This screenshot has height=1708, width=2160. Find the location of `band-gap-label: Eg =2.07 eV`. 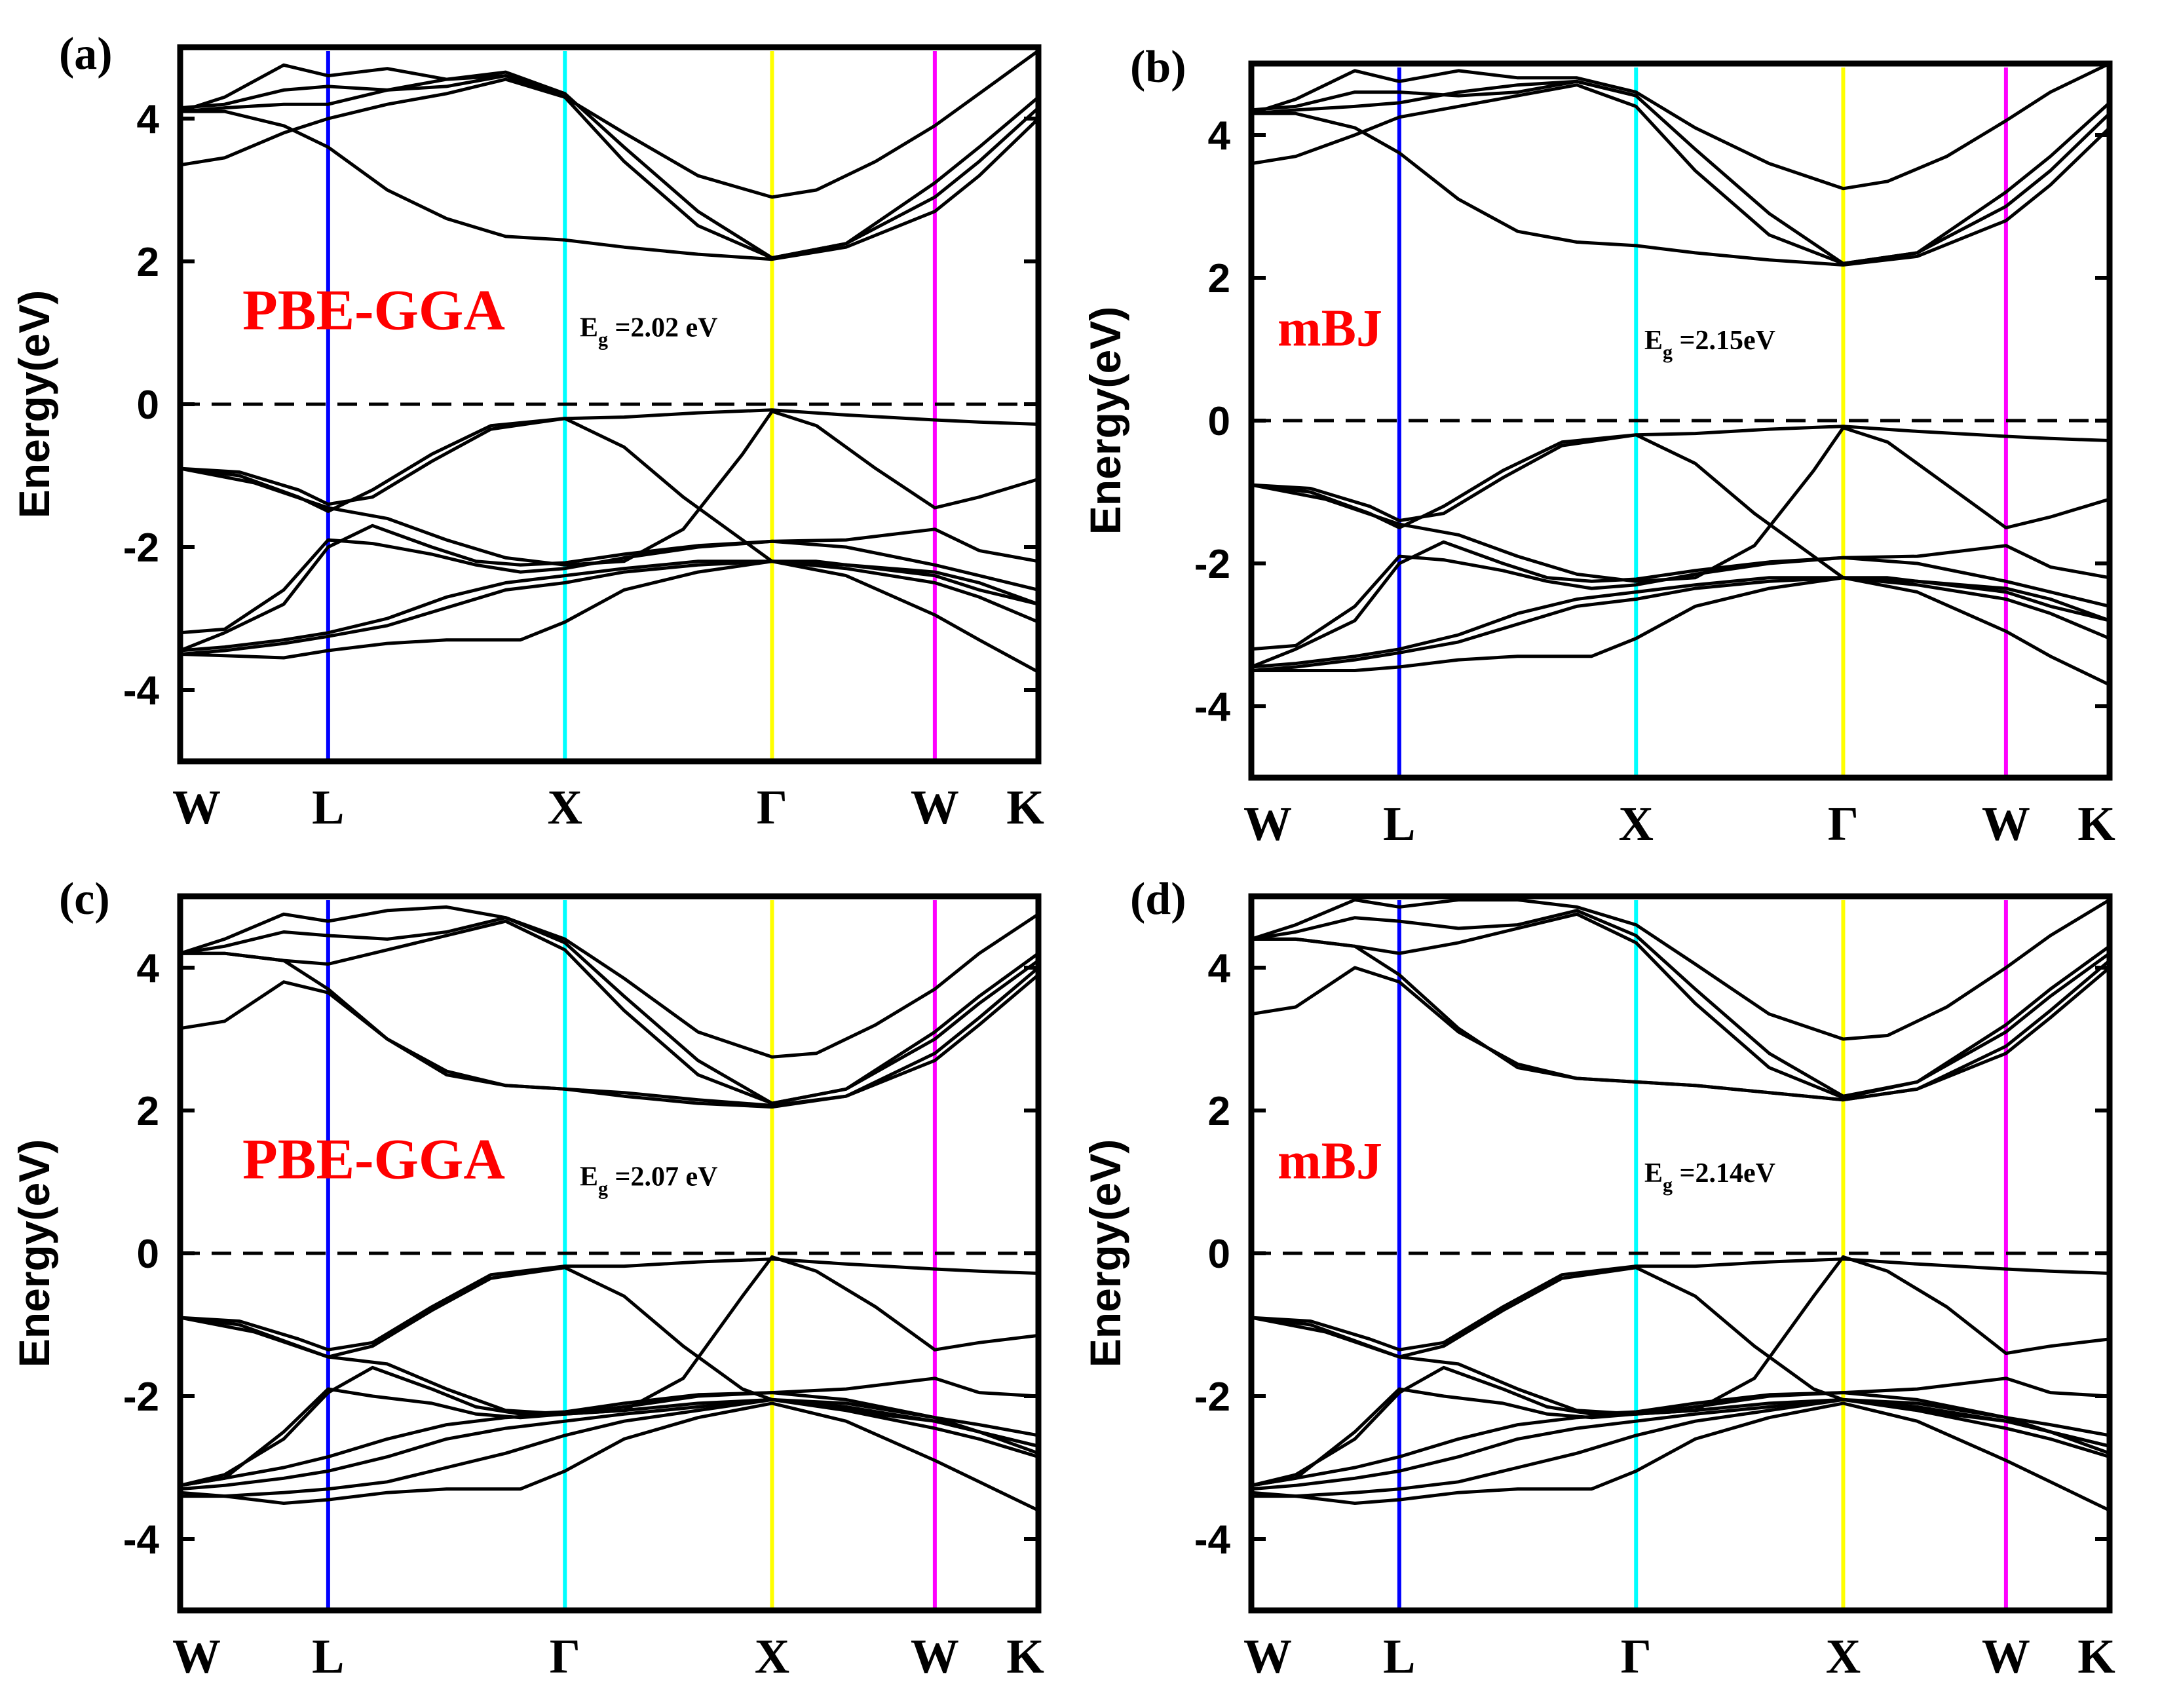

band-gap-label: Eg =2.07 eV is located at coordinates (648, 1180).